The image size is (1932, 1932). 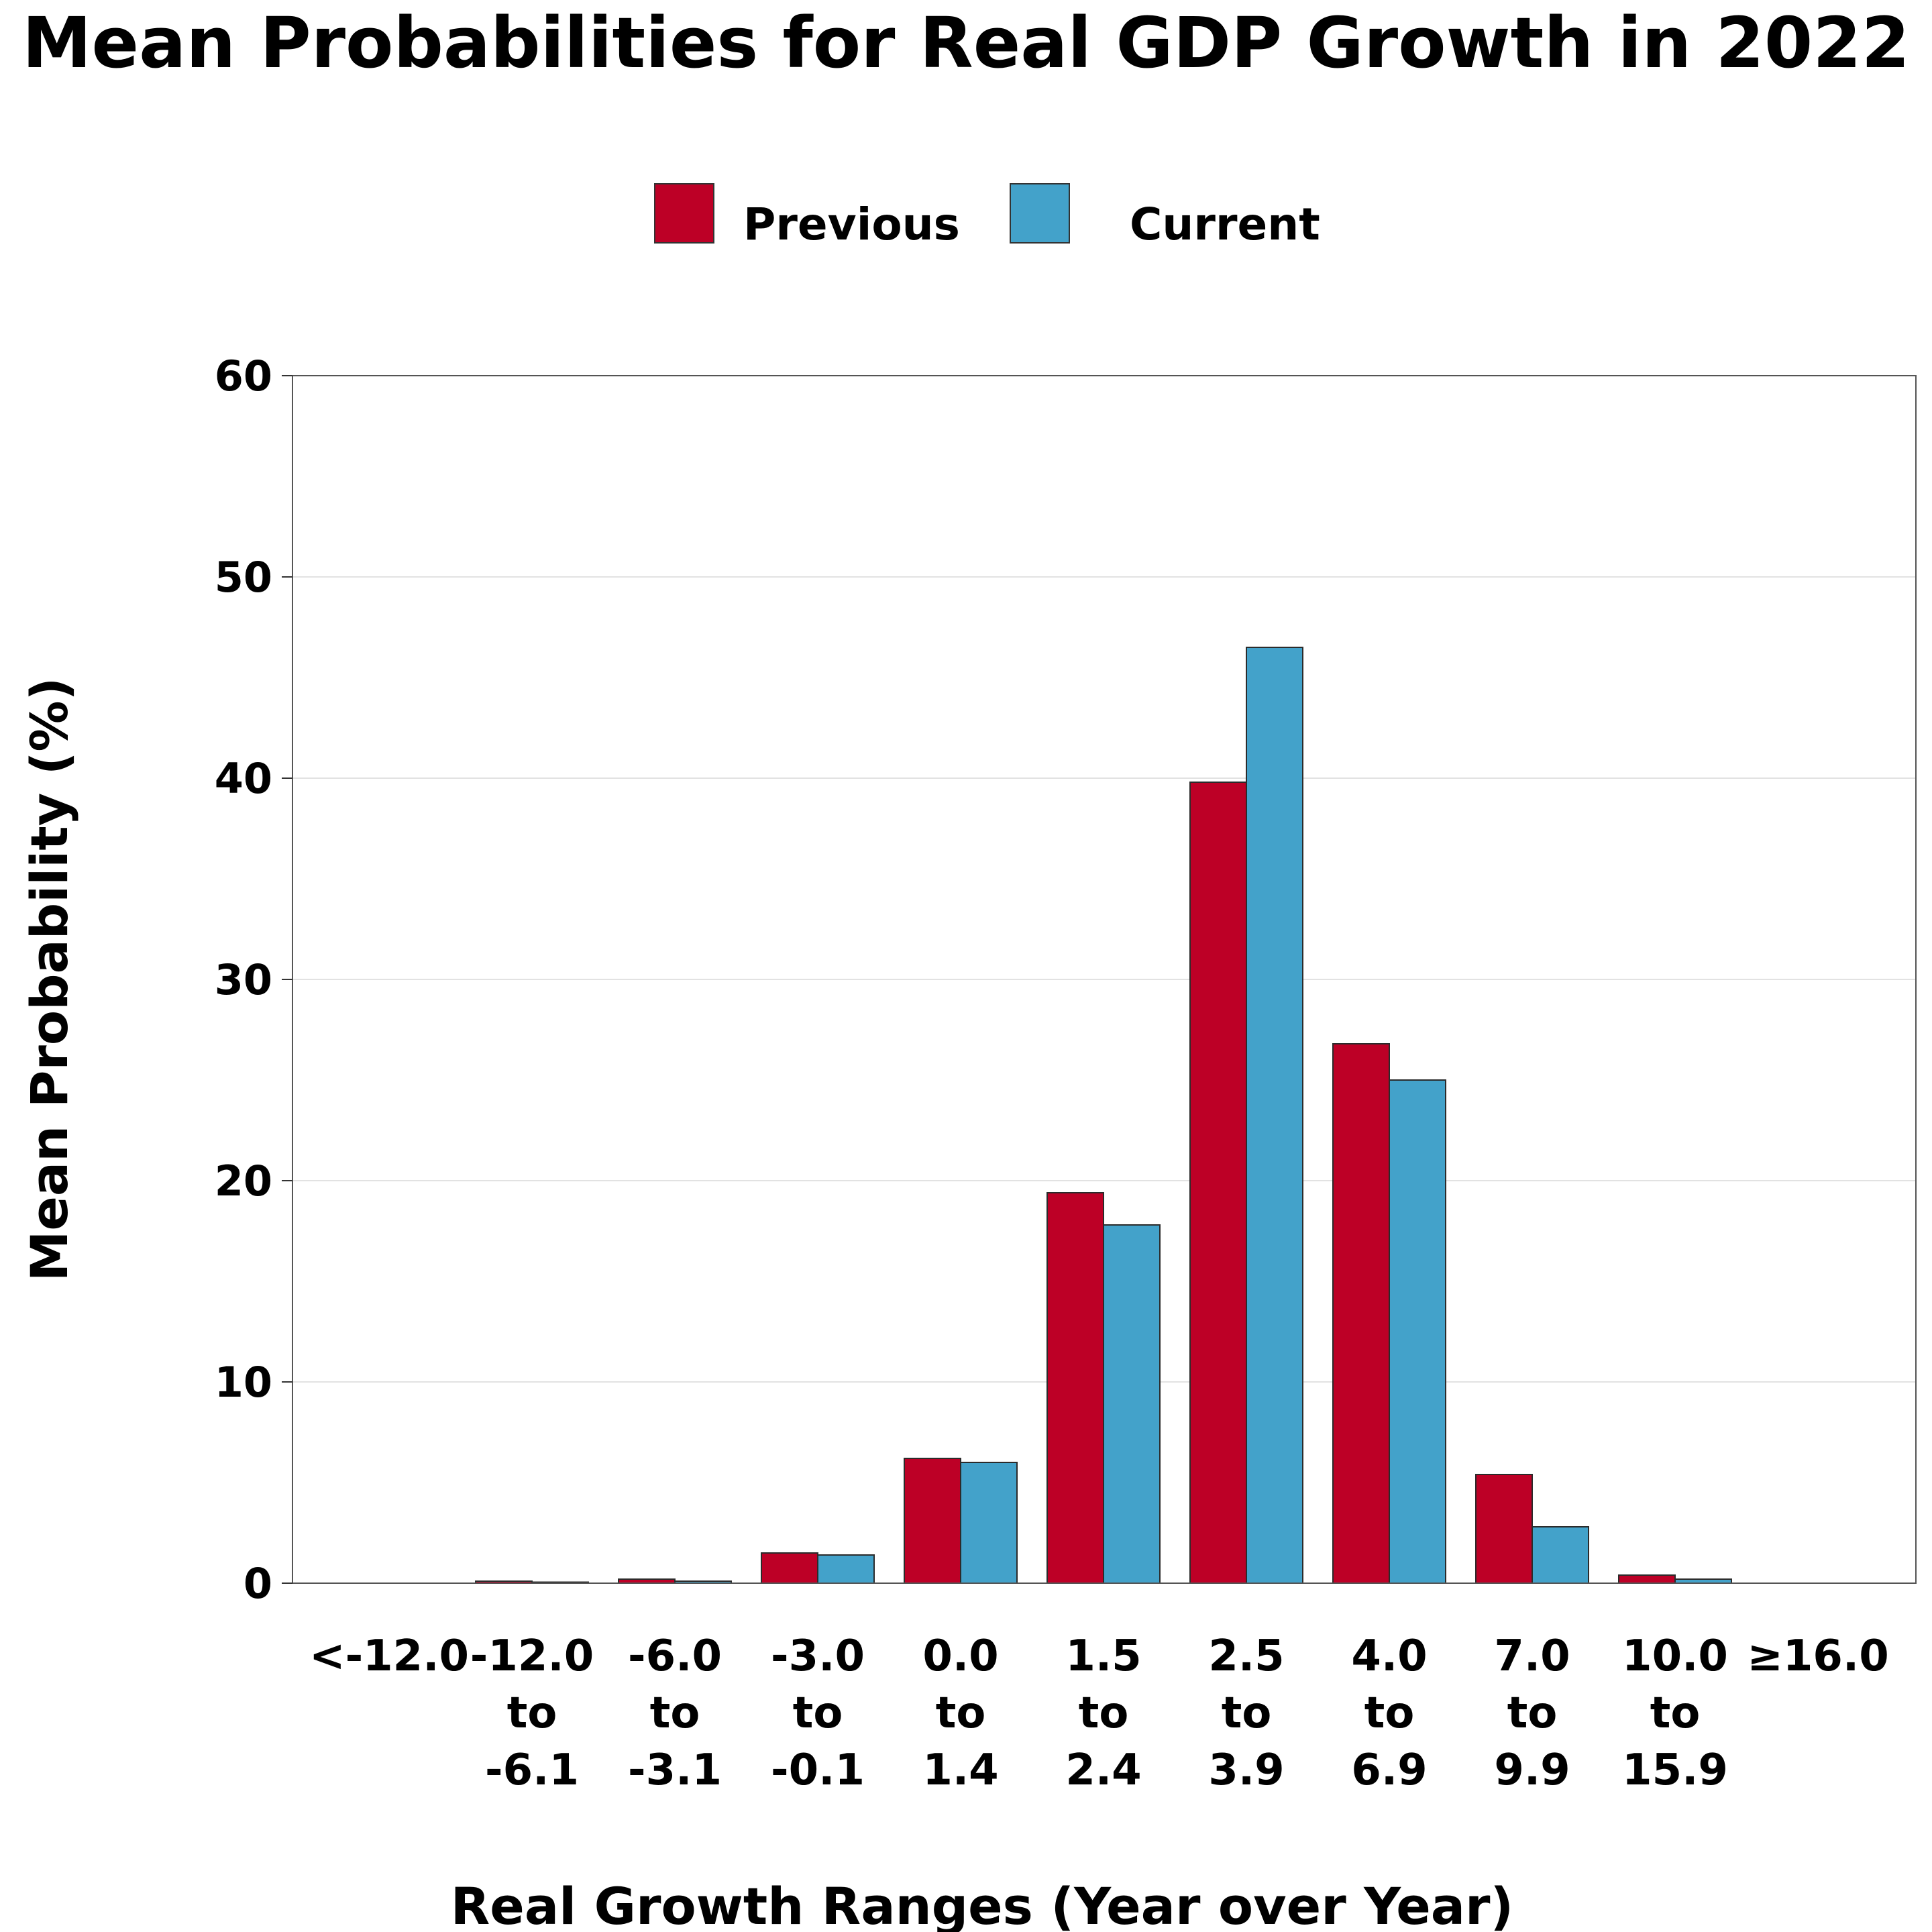 I want to click on x-tick-label: 2.5 to 3.9, so click(x=1246, y=1713).